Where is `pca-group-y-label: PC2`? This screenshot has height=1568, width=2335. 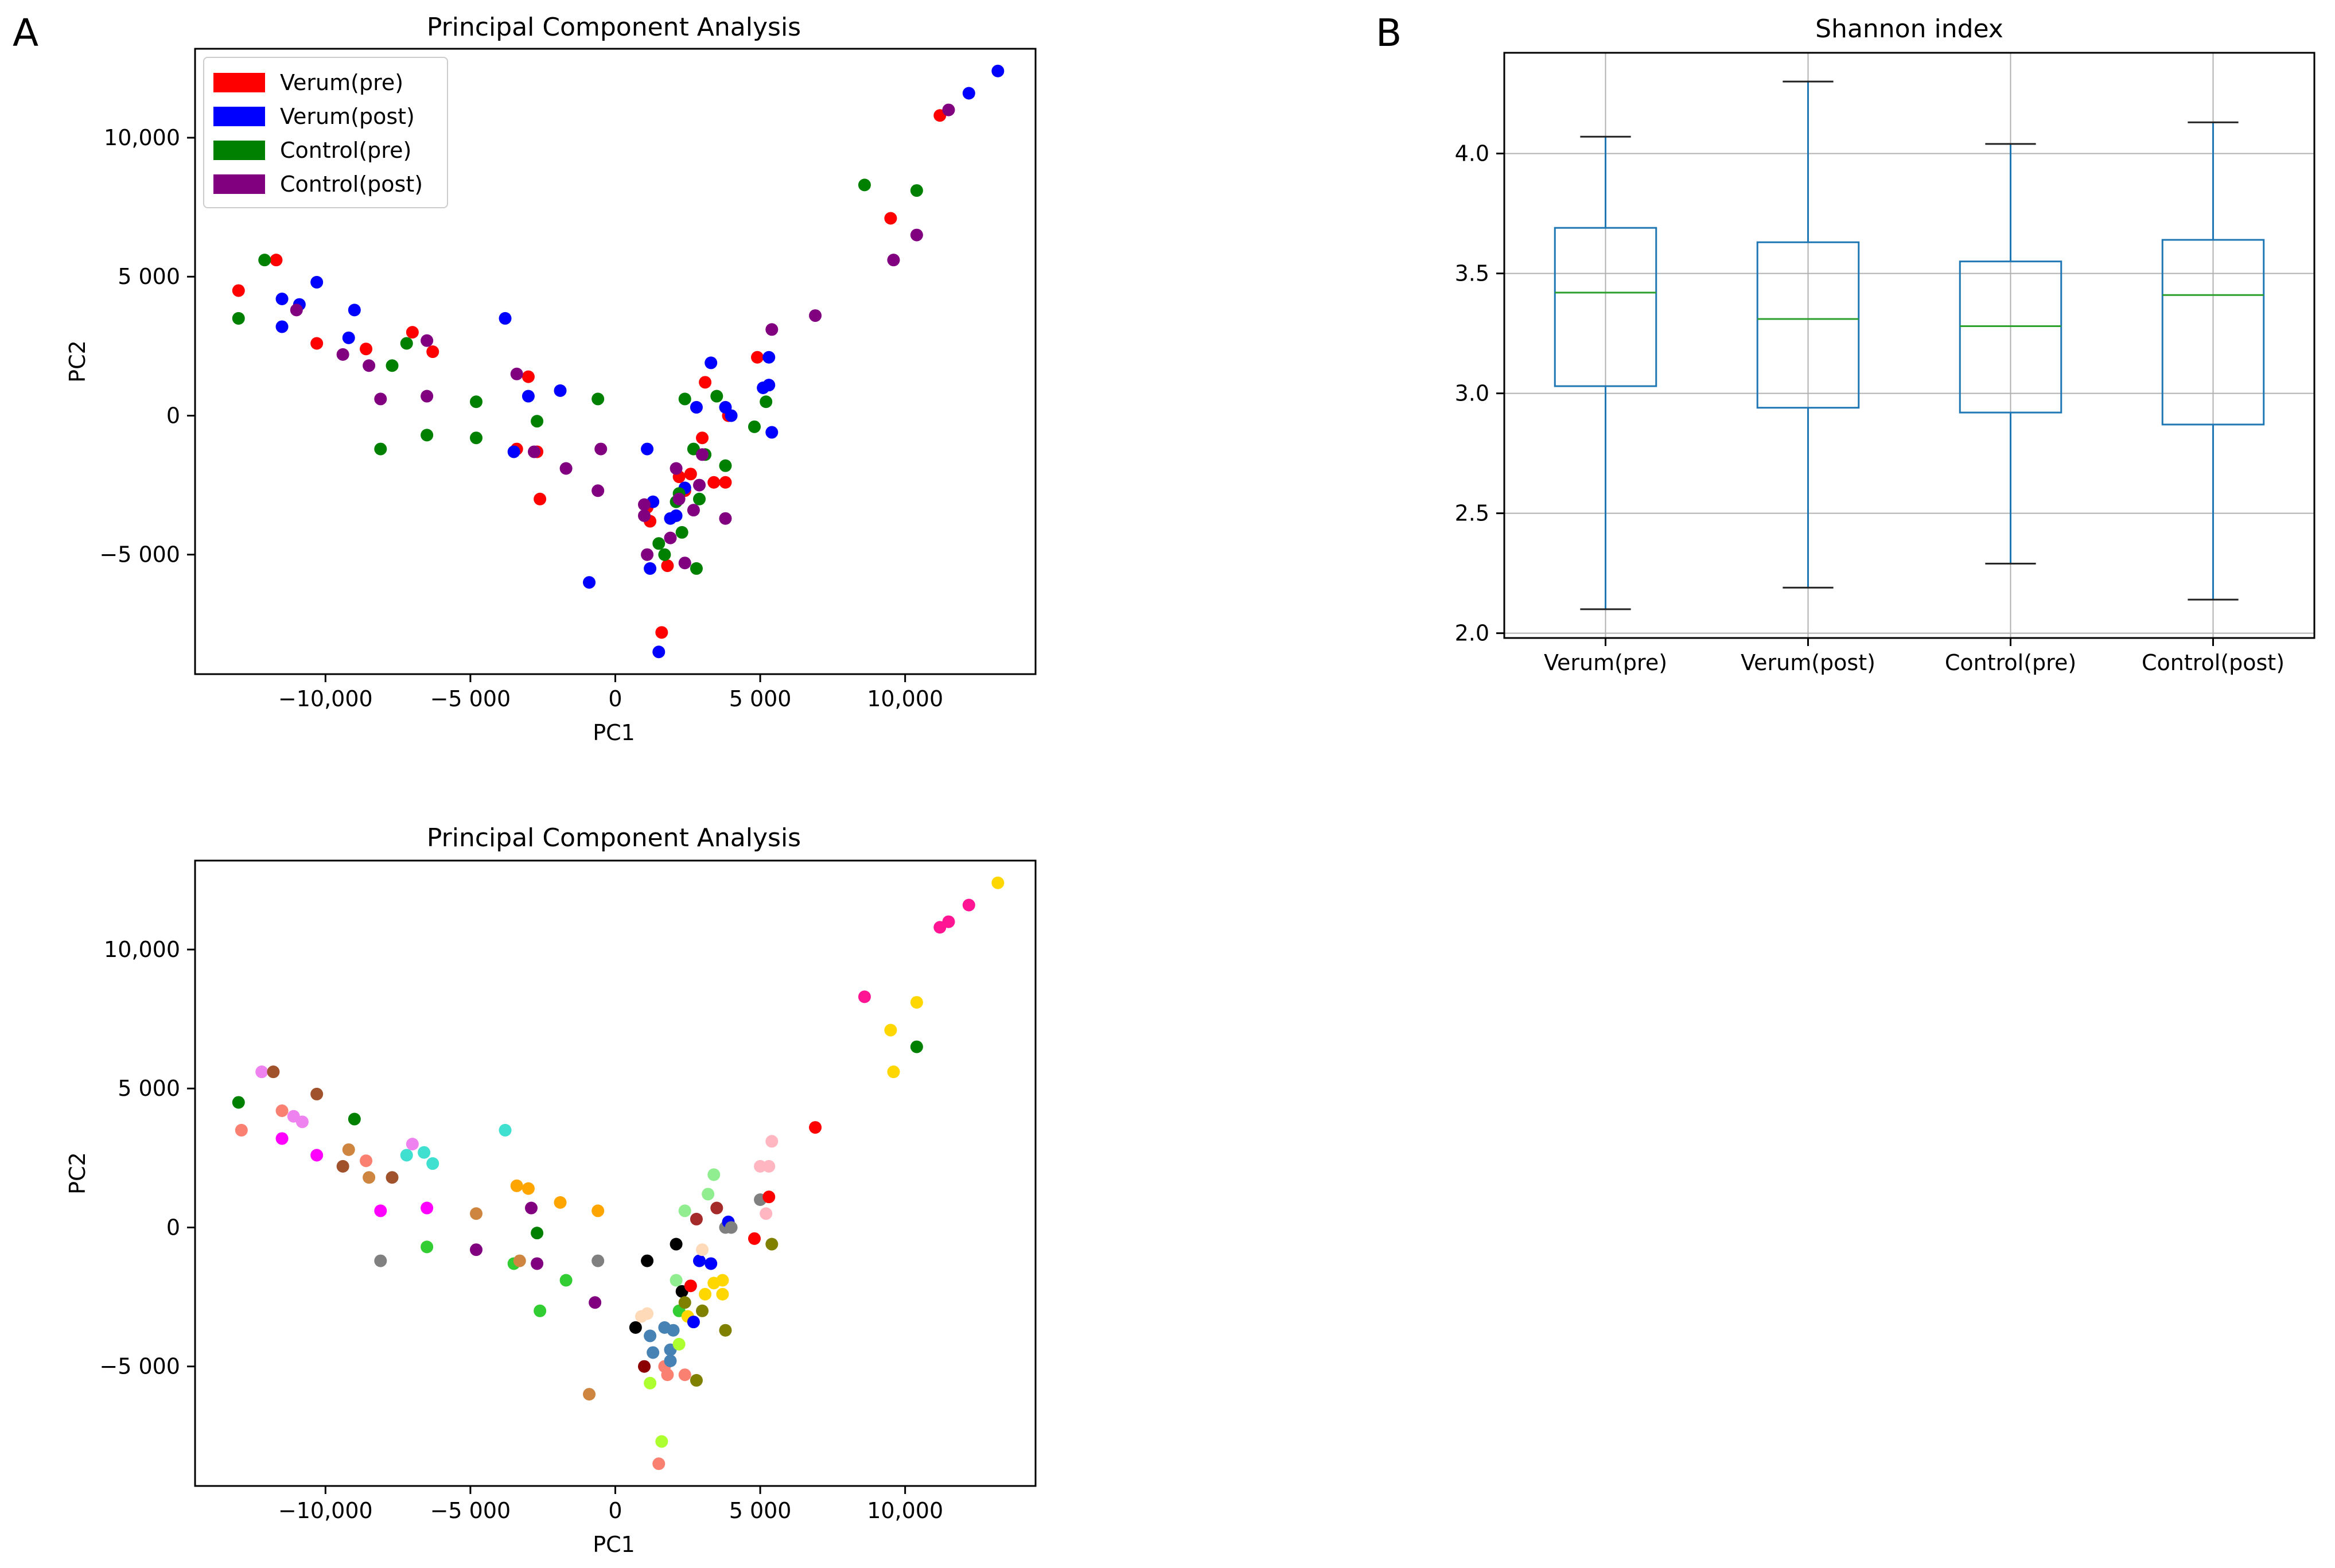
pca-group-y-label: PC2 is located at coordinates (78, 361).